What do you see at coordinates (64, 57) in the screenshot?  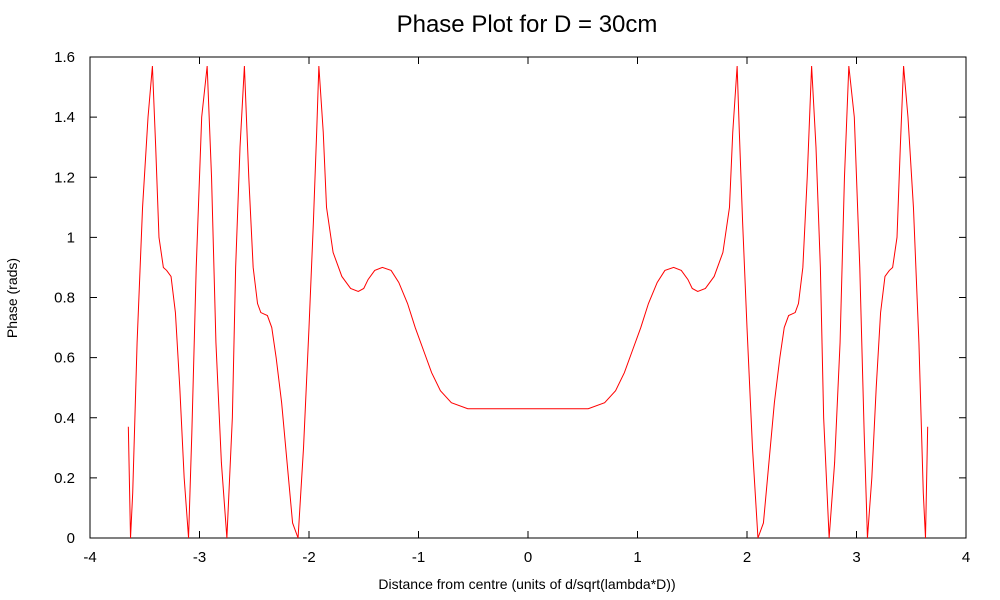 I see `y-tick-label: 1.6` at bounding box center [64, 57].